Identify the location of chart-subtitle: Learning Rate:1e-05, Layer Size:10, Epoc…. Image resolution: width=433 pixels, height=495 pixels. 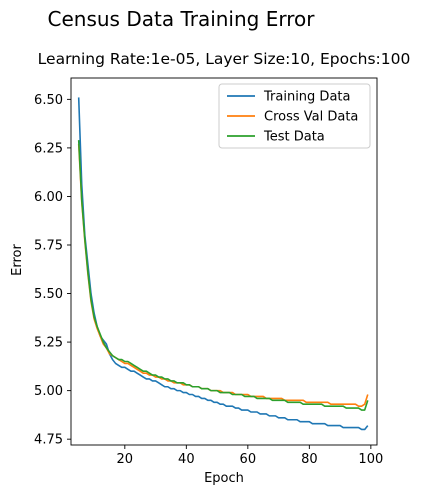
(224, 59).